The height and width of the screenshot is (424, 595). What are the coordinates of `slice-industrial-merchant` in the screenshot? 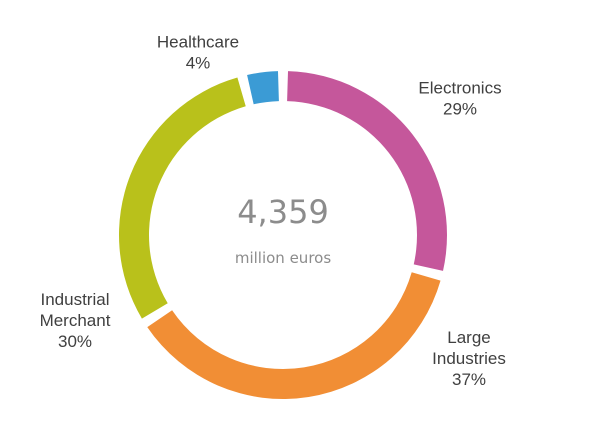 It's located at (182, 198).